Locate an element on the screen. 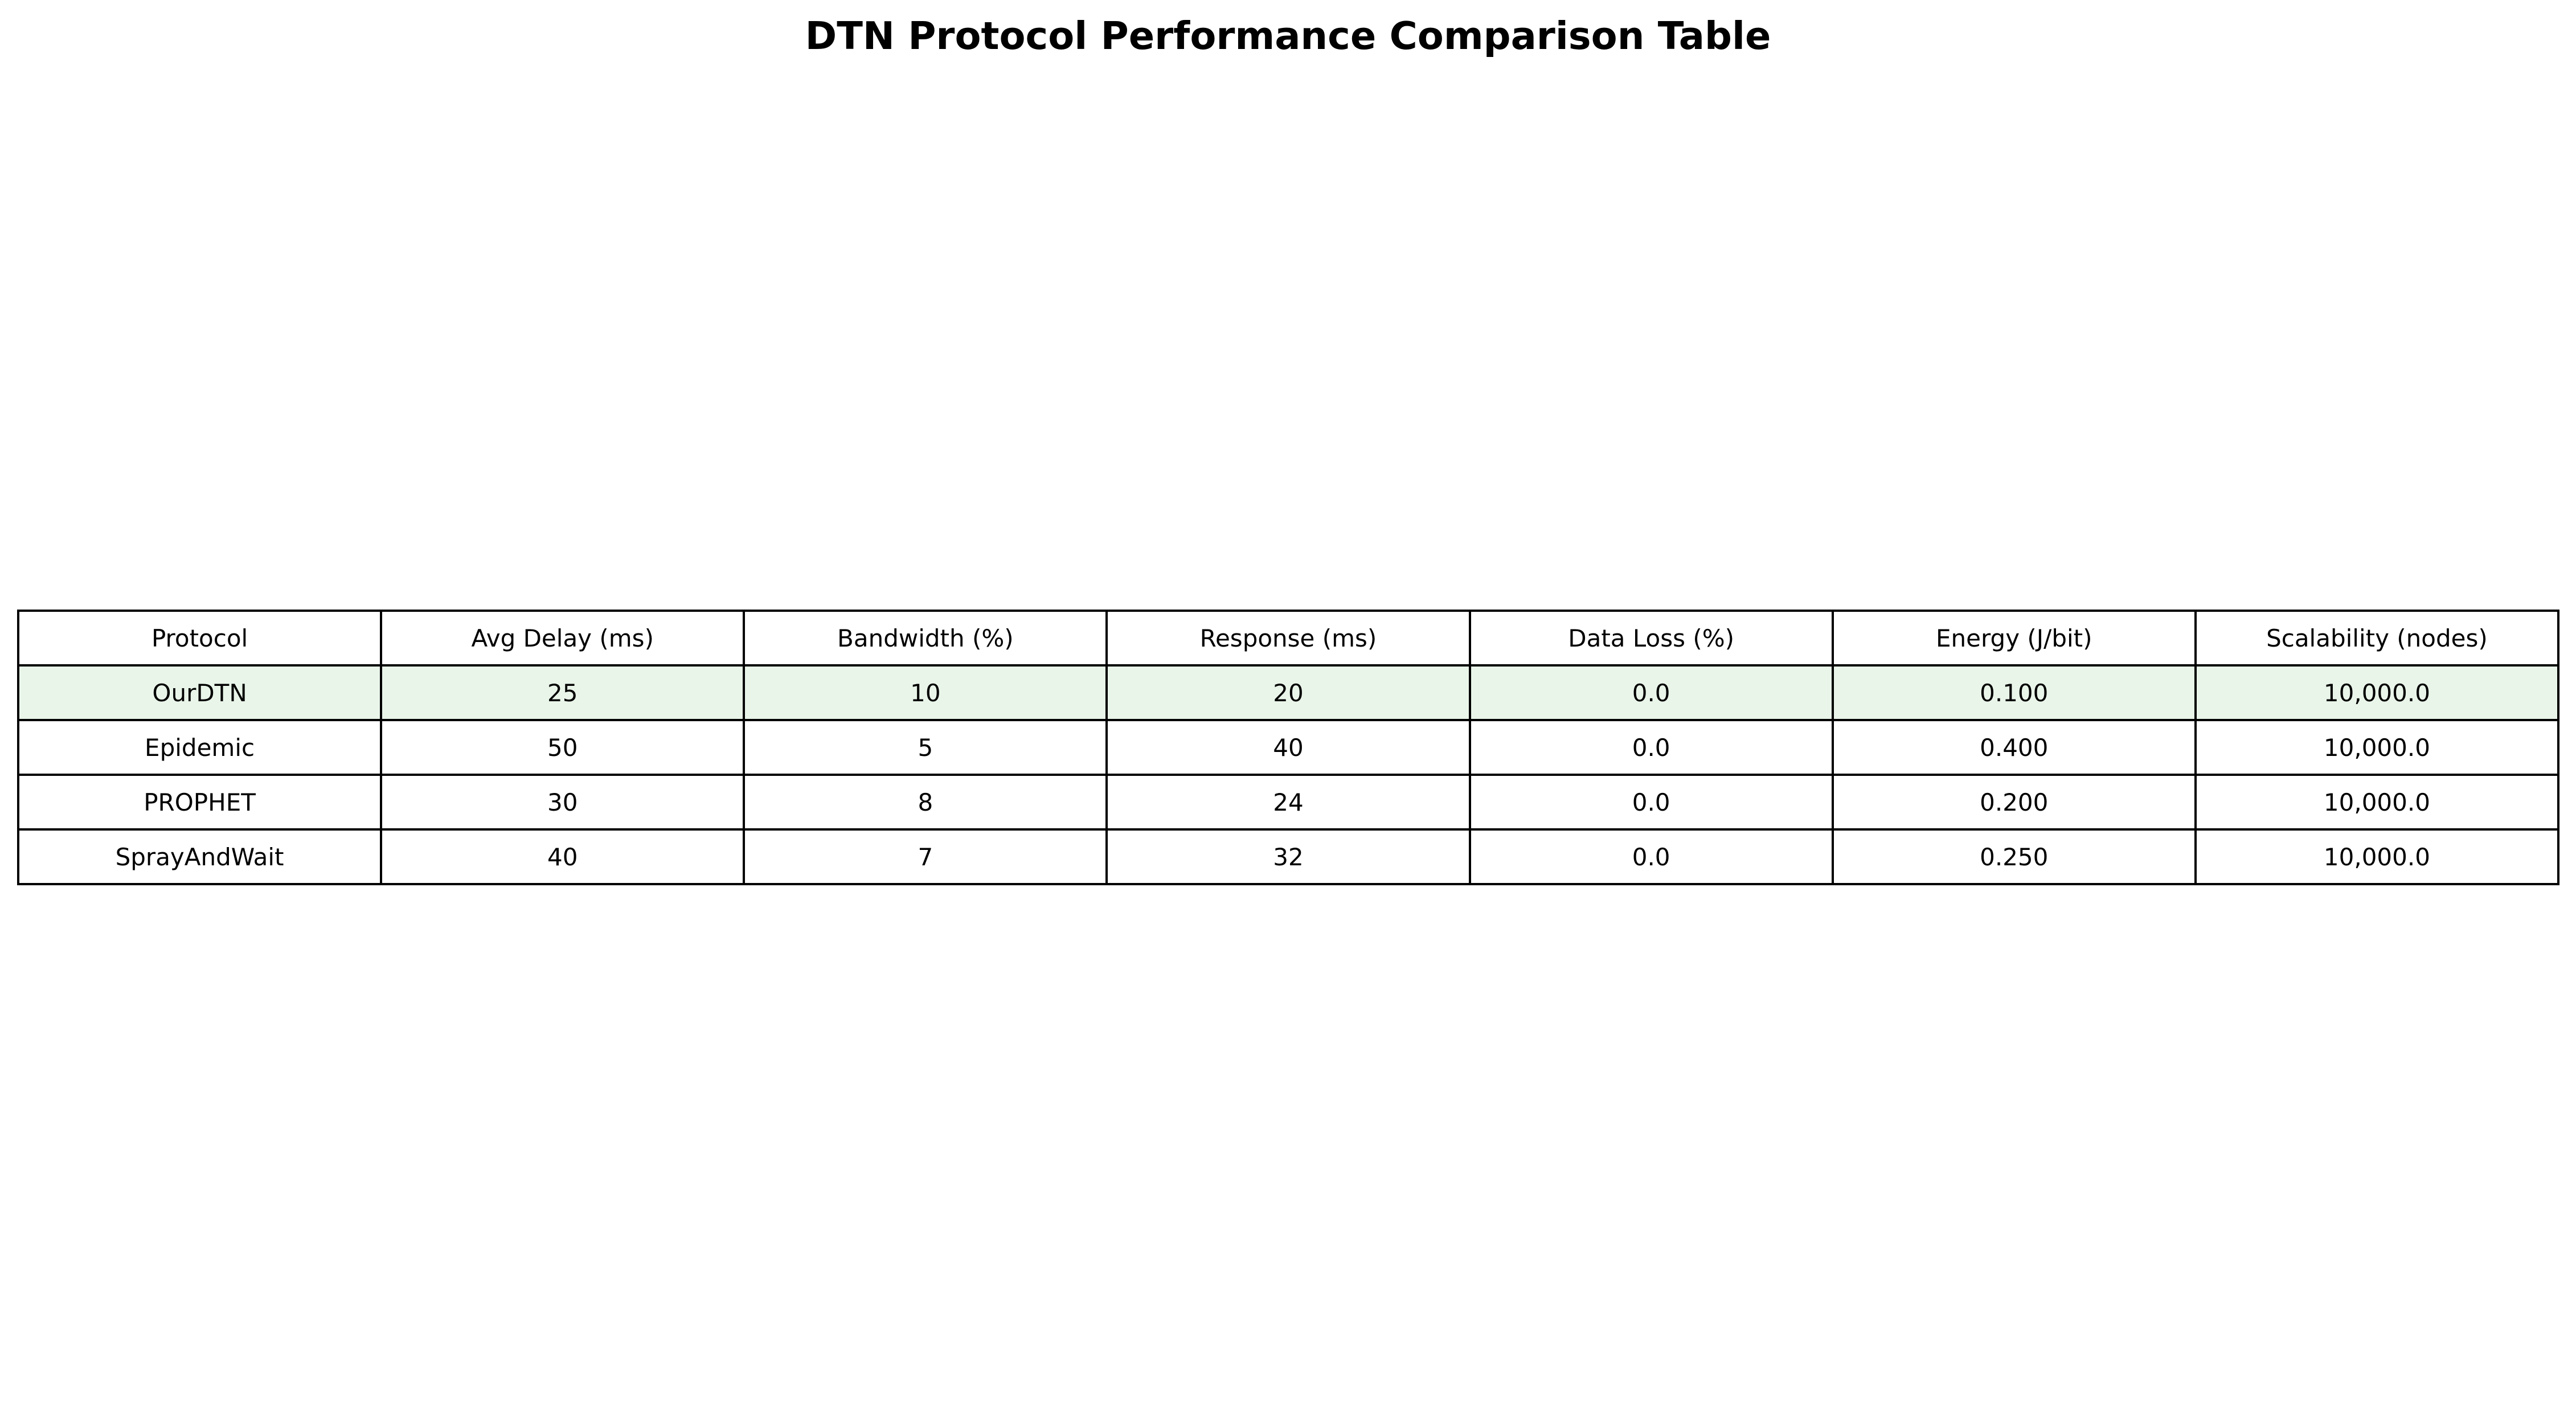 The height and width of the screenshot is (1427, 2576). table-cell: 0.200 is located at coordinates (2014, 802).